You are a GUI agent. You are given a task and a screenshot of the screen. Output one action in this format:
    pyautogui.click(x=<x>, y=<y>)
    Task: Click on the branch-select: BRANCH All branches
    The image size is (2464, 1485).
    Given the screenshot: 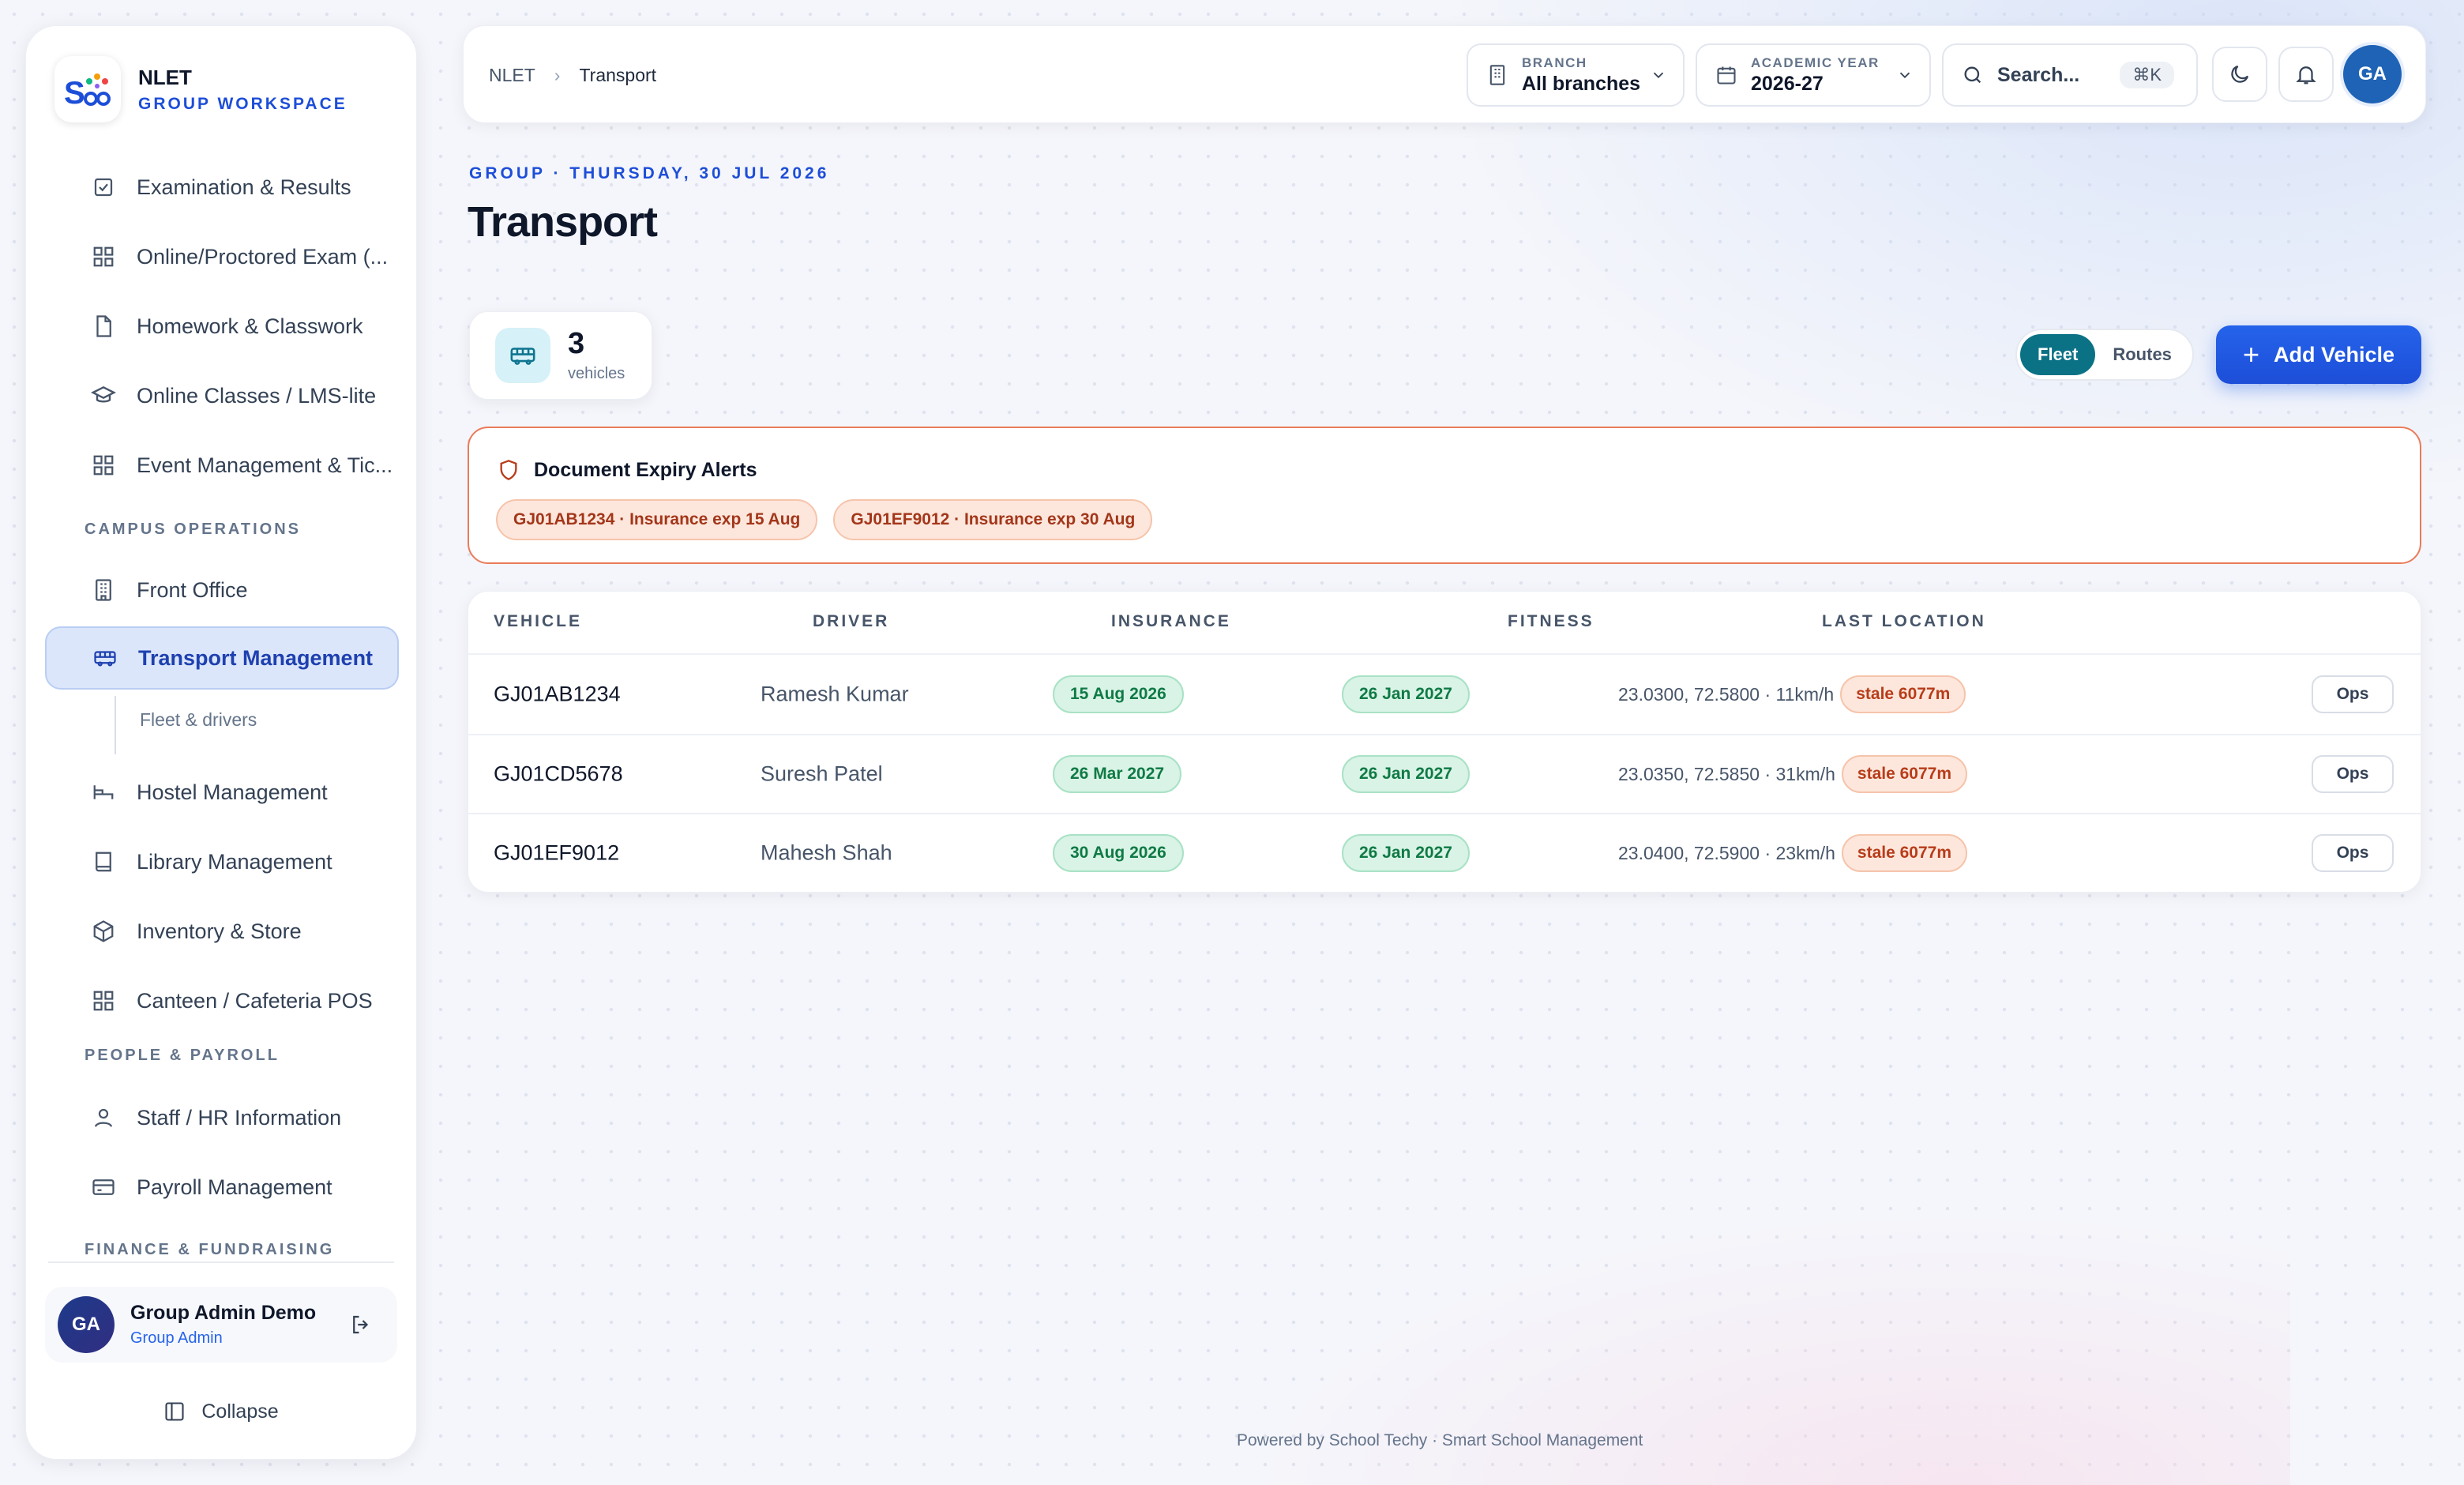 What is the action you would take?
    pyautogui.click(x=1576, y=75)
    